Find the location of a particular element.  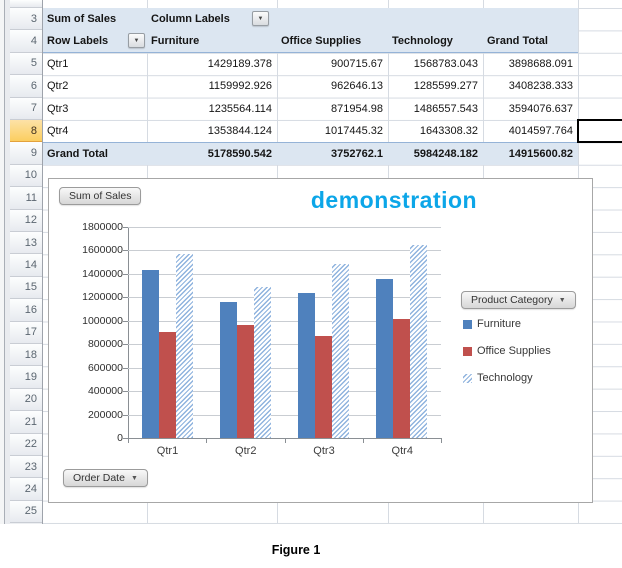

product-category-field-button: Product Category ▼ is located at coordinates (518, 300).